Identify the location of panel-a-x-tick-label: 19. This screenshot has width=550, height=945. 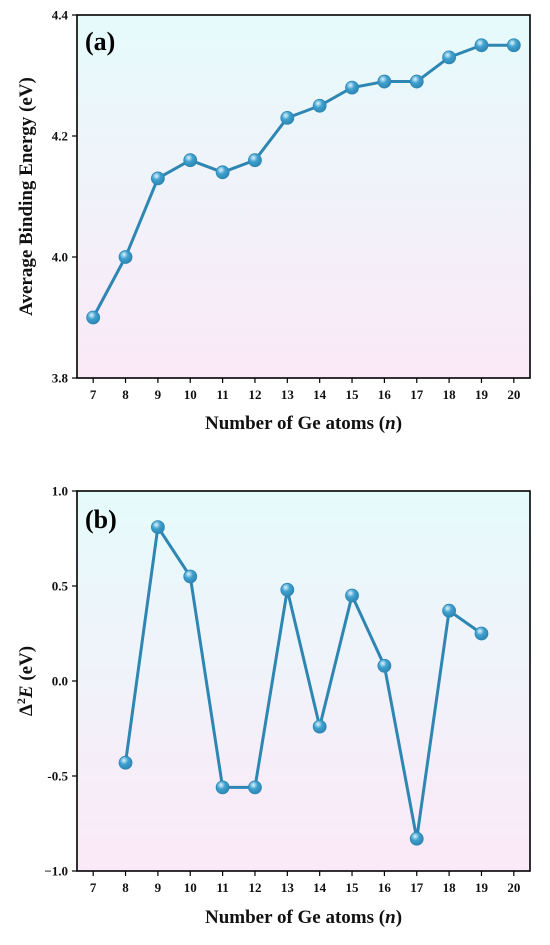
(482, 394).